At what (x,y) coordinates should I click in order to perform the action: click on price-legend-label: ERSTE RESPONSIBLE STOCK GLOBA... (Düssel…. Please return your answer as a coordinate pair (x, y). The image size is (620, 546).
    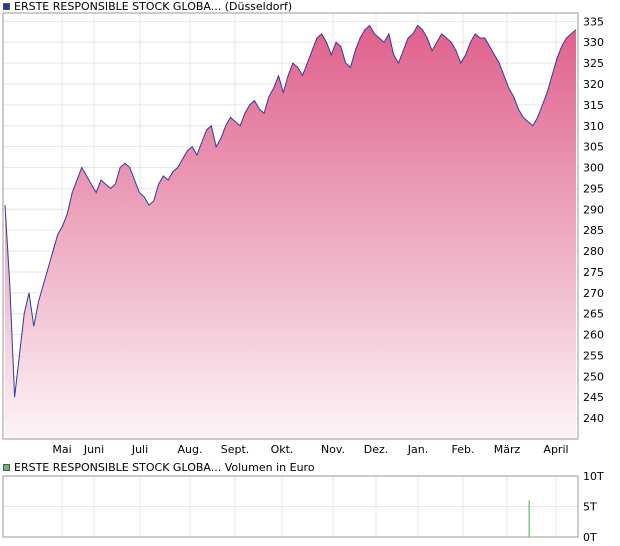
    Looking at the image, I should click on (153, 6).